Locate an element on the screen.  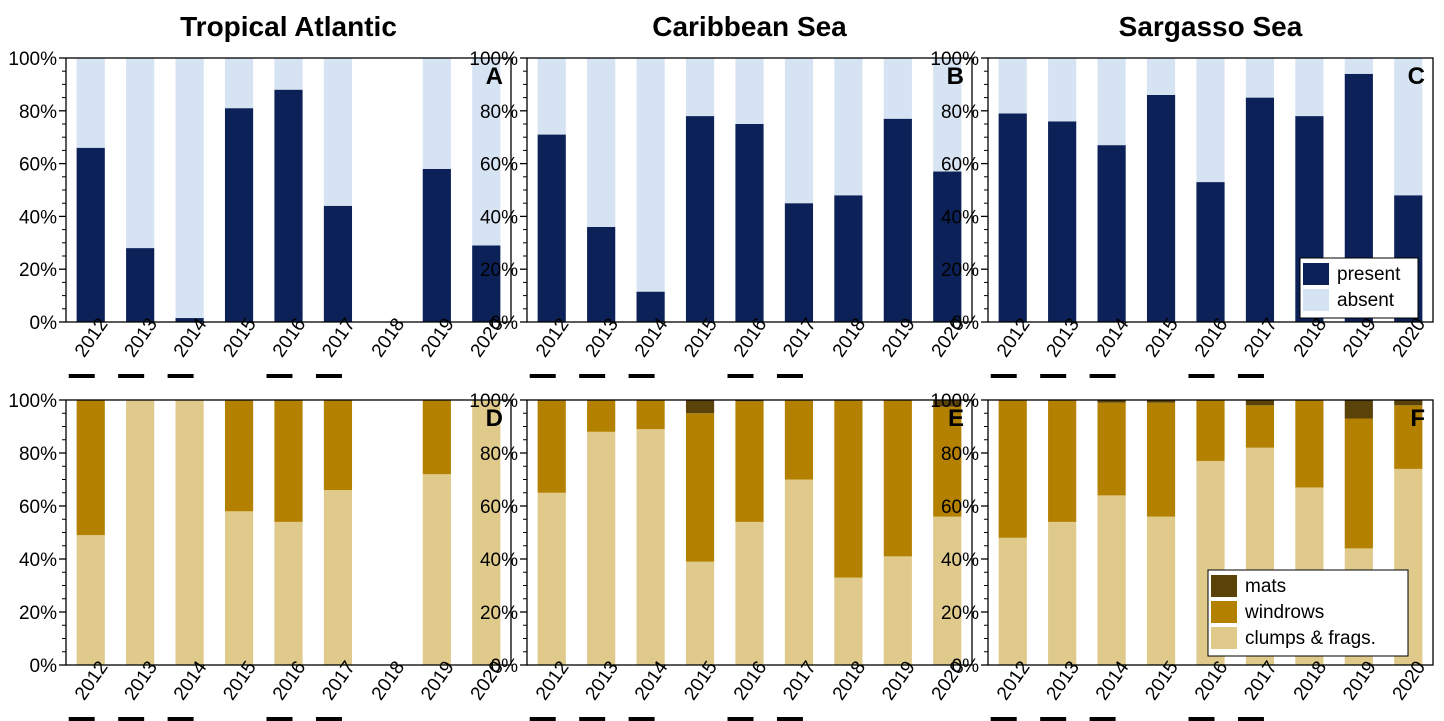
bar-c-2014-absent is located at coordinates (1111, 102).